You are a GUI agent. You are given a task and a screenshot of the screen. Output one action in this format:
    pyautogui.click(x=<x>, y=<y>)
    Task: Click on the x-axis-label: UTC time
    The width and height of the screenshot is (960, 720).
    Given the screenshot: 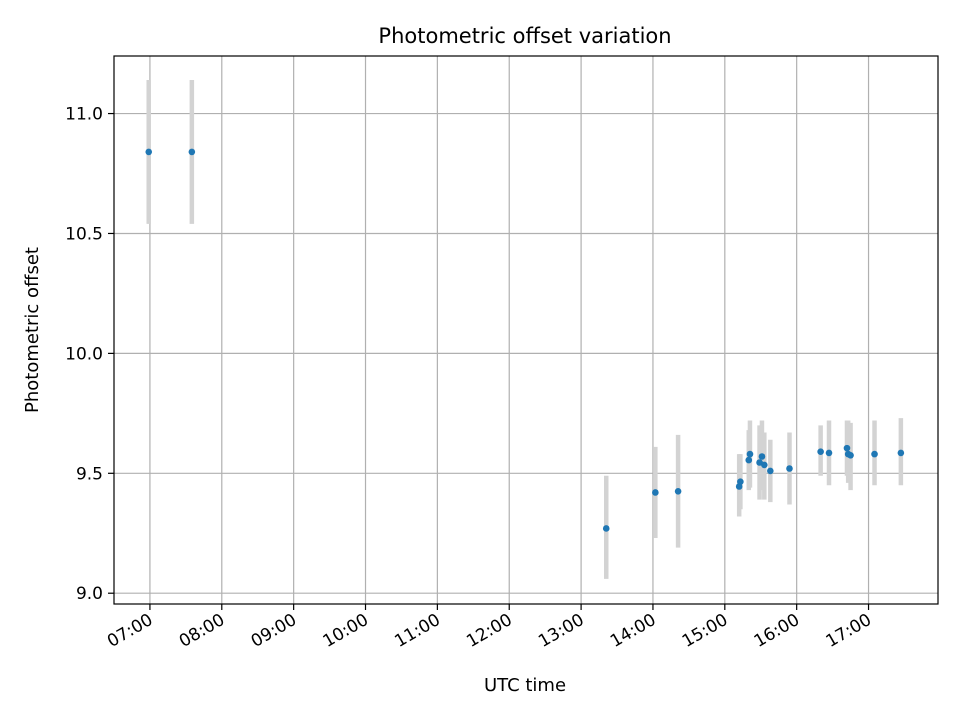 What is the action you would take?
    pyautogui.click(x=525, y=685)
    